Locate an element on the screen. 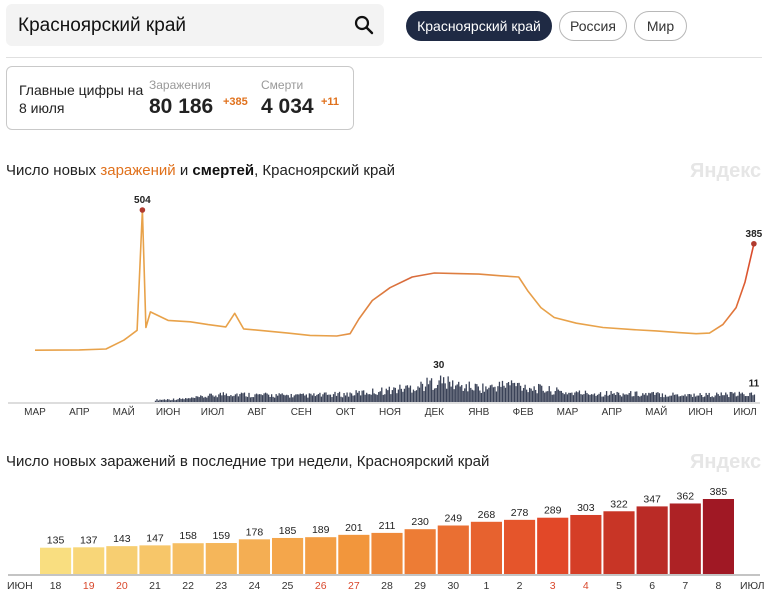 This screenshot has width=768, height=597. x-tick-label: МАР is located at coordinates (568, 412).